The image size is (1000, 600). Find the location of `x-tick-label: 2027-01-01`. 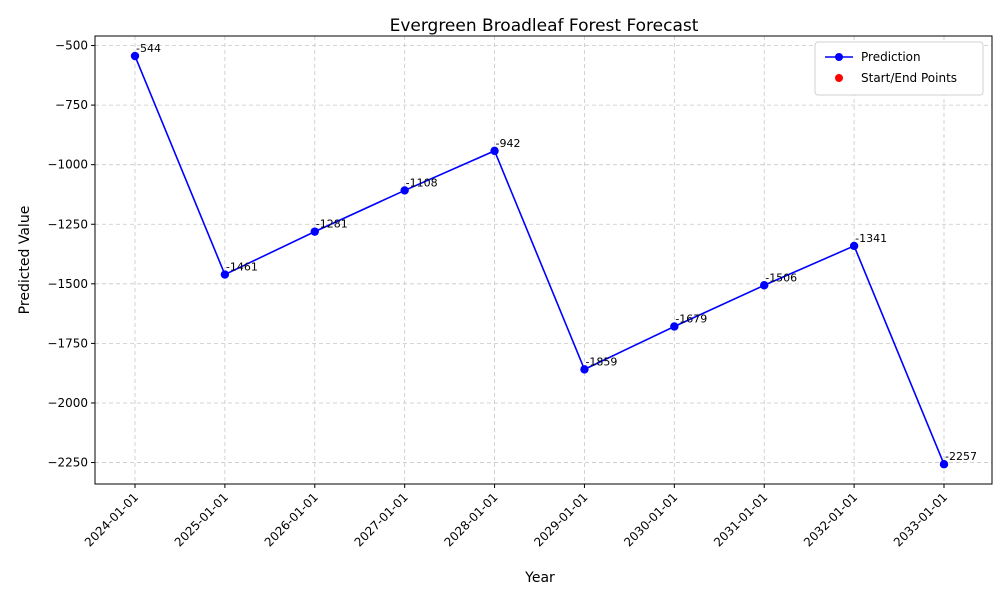

x-tick-label: 2027-01-01 is located at coordinates (381, 519).